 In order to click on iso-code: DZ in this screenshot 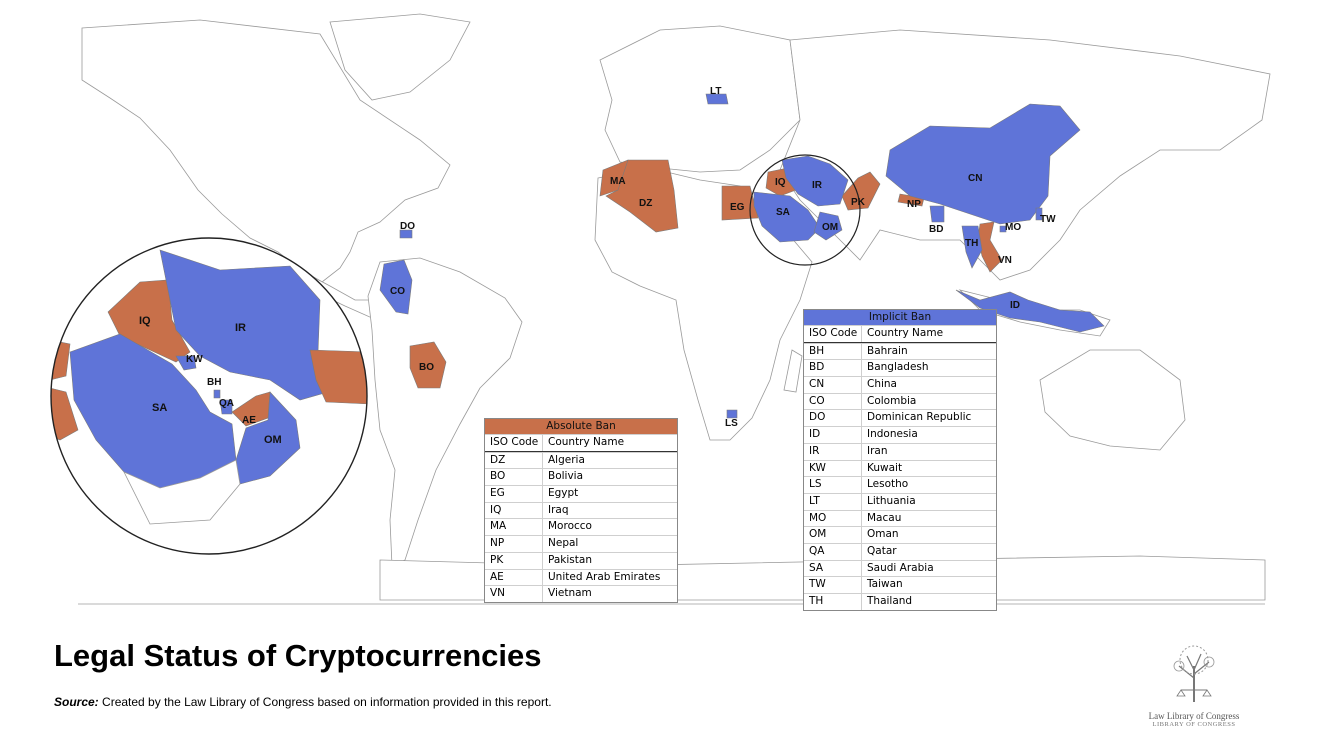, I will do `click(514, 460)`.